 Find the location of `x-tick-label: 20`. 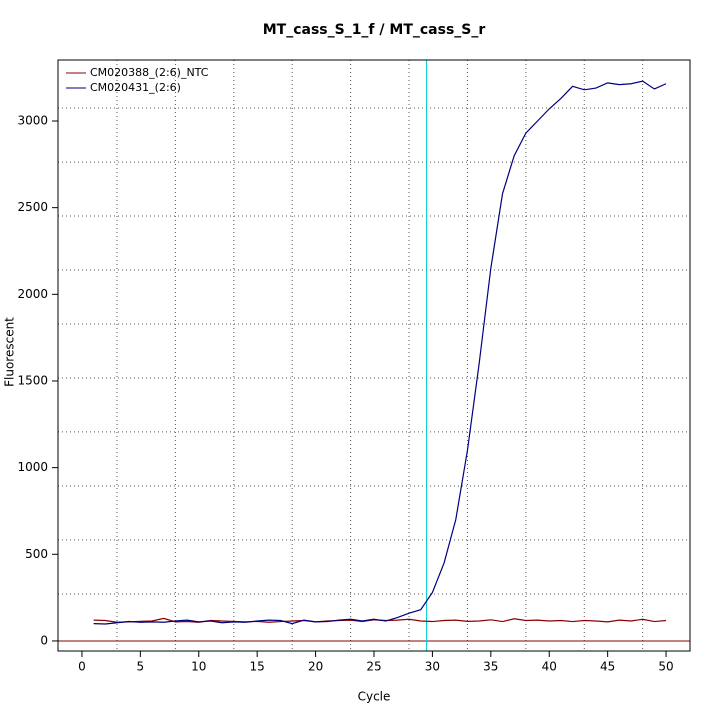

x-tick-label: 20 is located at coordinates (315, 667).